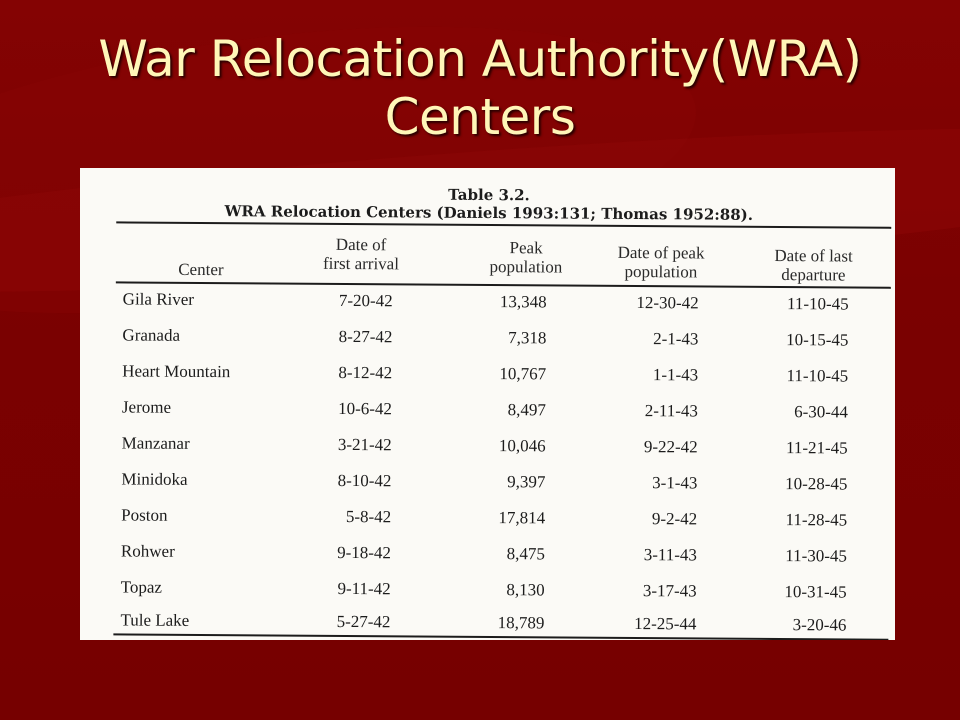  What do you see at coordinates (155, 620) in the screenshot?
I see `cell-center: Tule Lake` at bounding box center [155, 620].